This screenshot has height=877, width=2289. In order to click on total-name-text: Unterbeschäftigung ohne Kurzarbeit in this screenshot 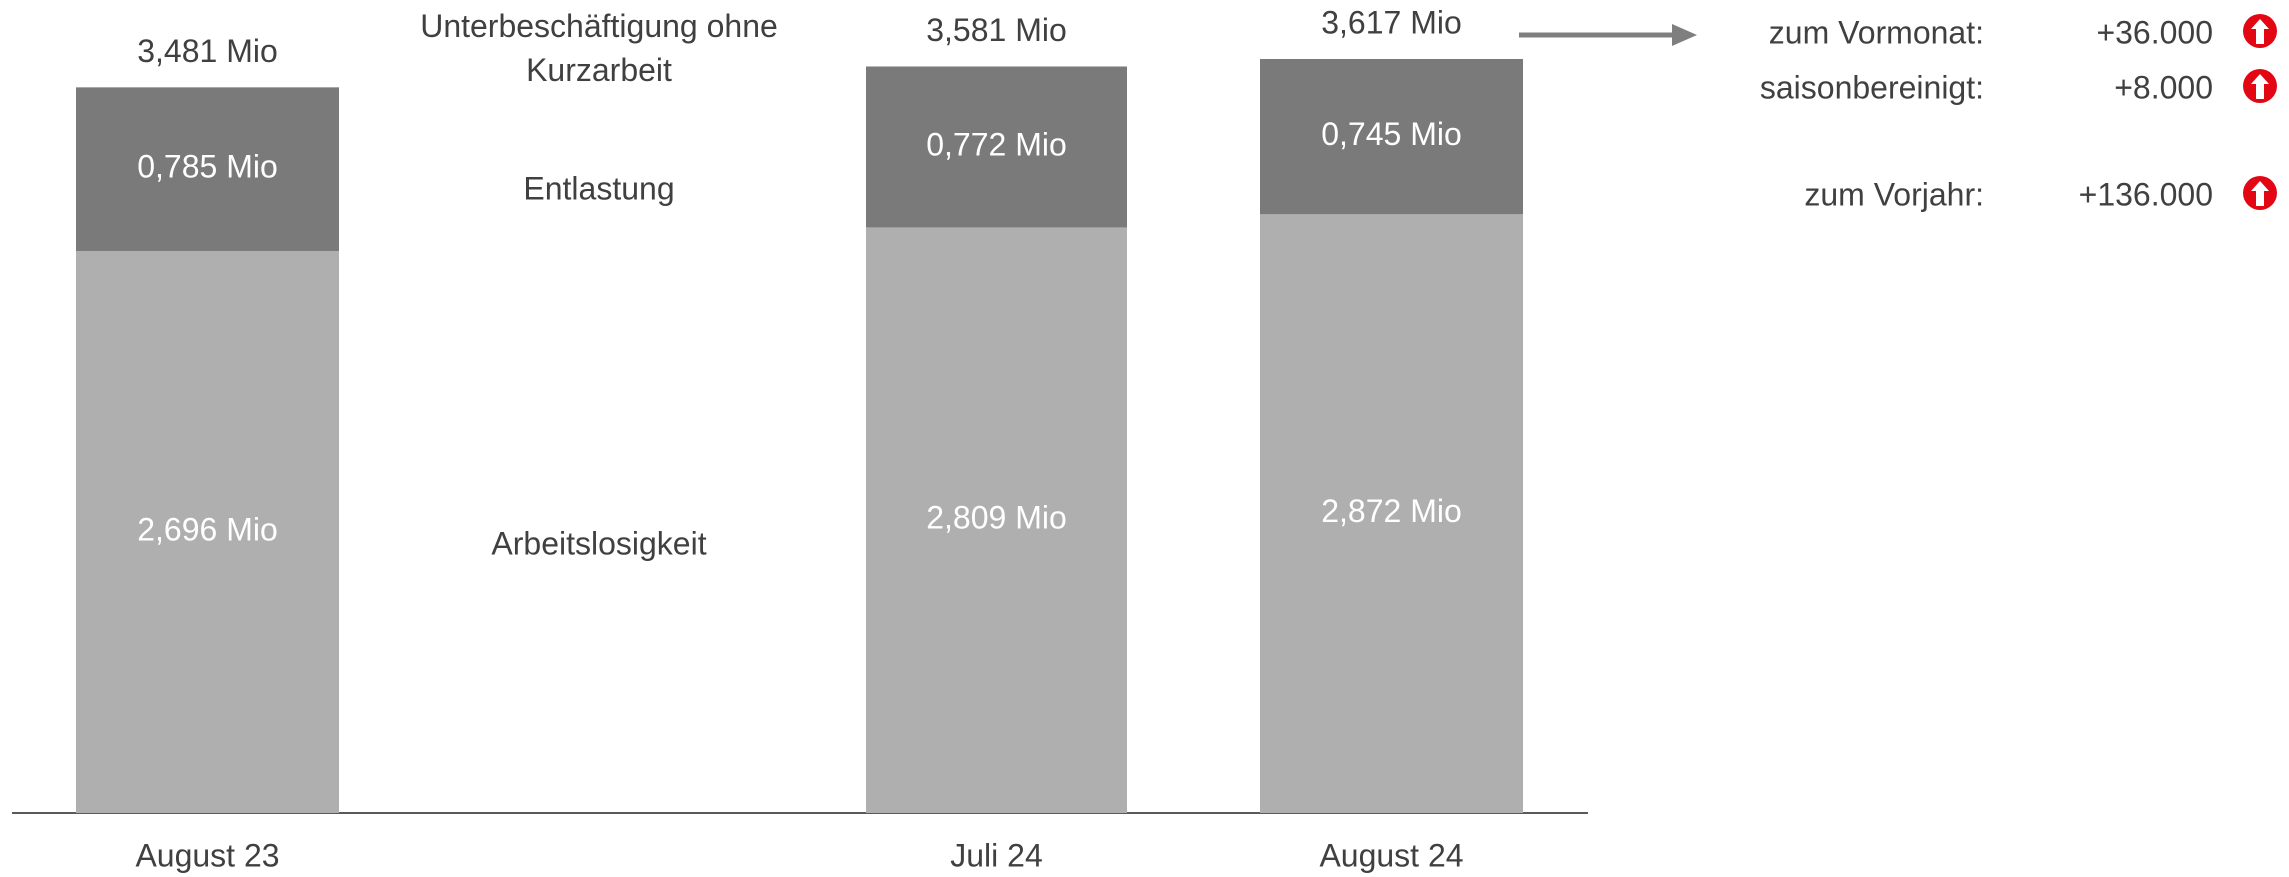, I will do `click(599, 48)`.